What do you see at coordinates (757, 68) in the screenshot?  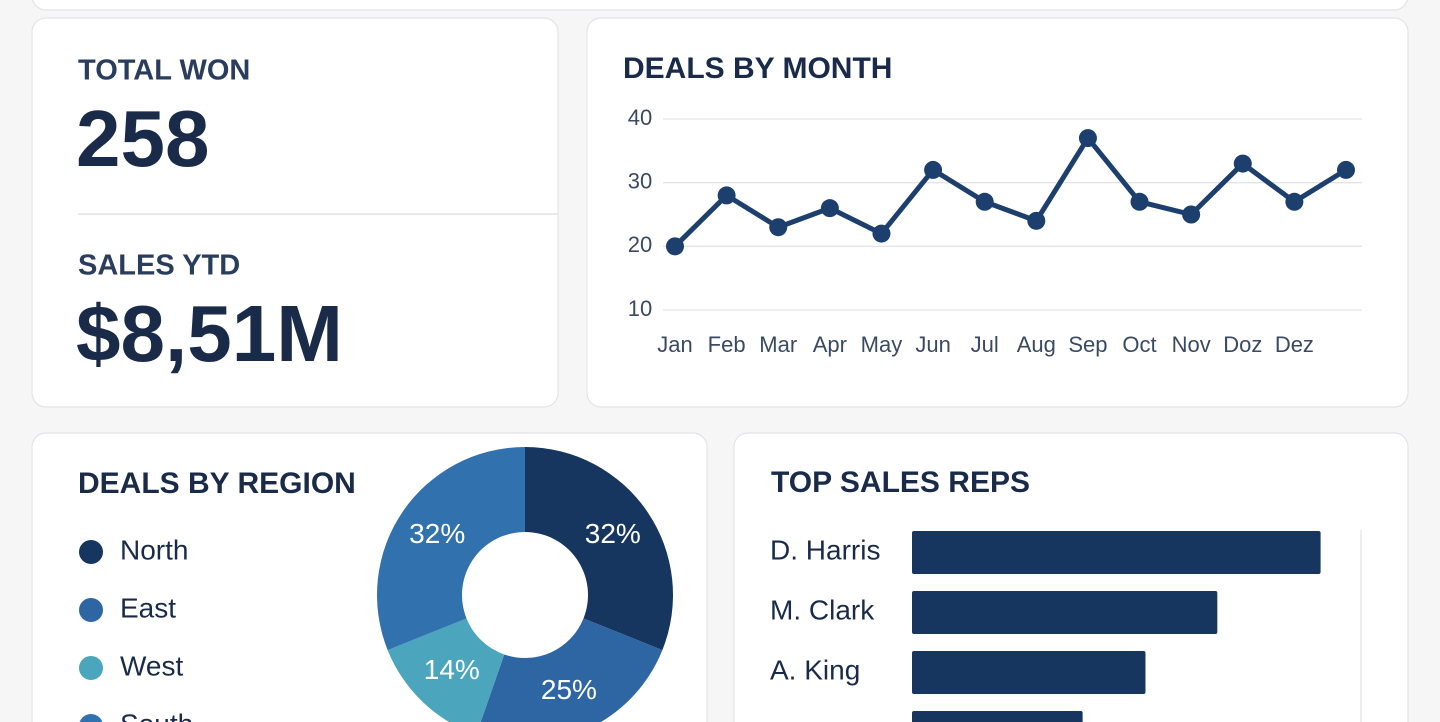 I see `chart-title: DEALS BY MONTH` at bounding box center [757, 68].